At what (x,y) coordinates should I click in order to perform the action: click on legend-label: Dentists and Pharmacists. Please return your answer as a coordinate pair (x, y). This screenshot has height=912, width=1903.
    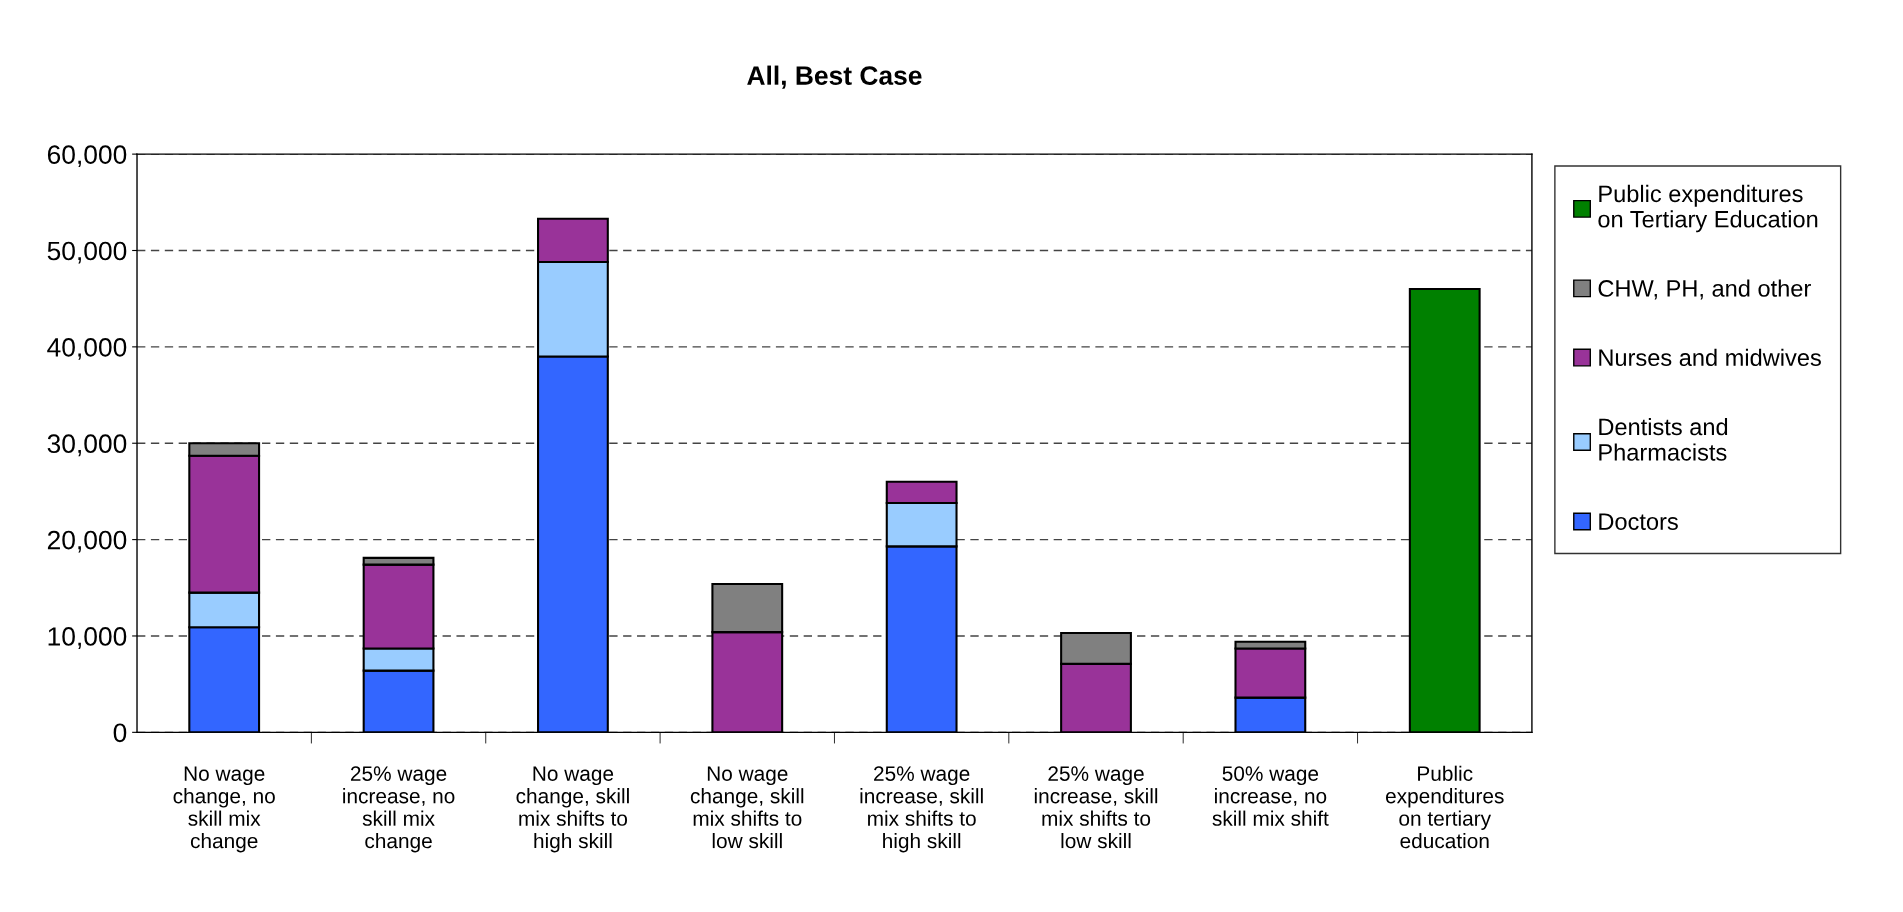
    Looking at the image, I should click on (1663, 439).